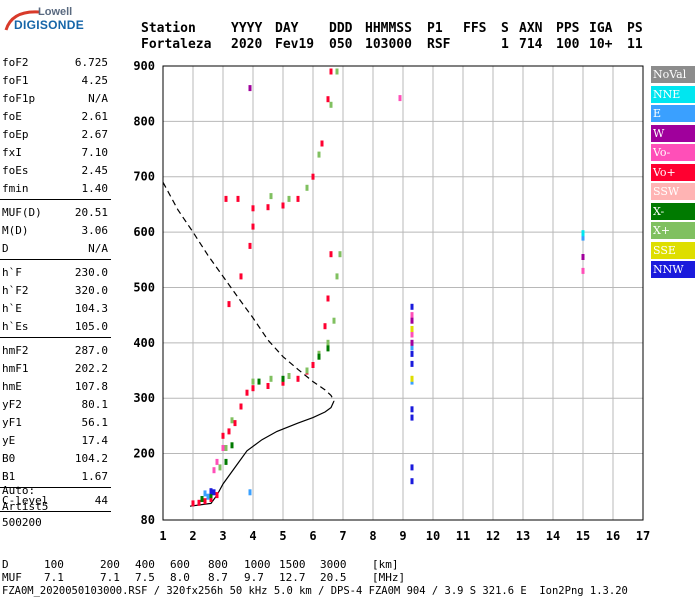  What do you see at coordinates (583, 536) in the screenshot?
I see `x-tick-label: 15` at bounding box center [583, 536].